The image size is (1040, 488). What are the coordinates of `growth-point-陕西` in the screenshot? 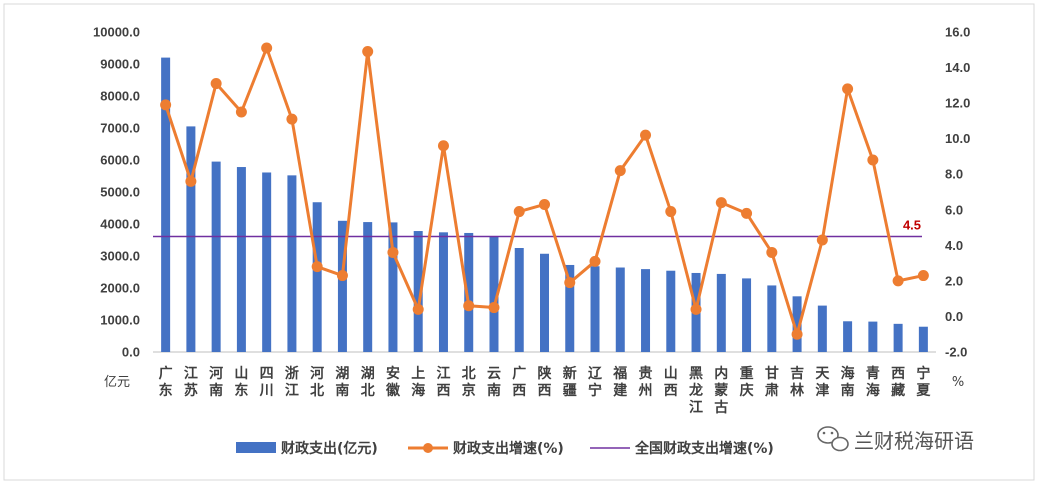 It's located at (544, 204).